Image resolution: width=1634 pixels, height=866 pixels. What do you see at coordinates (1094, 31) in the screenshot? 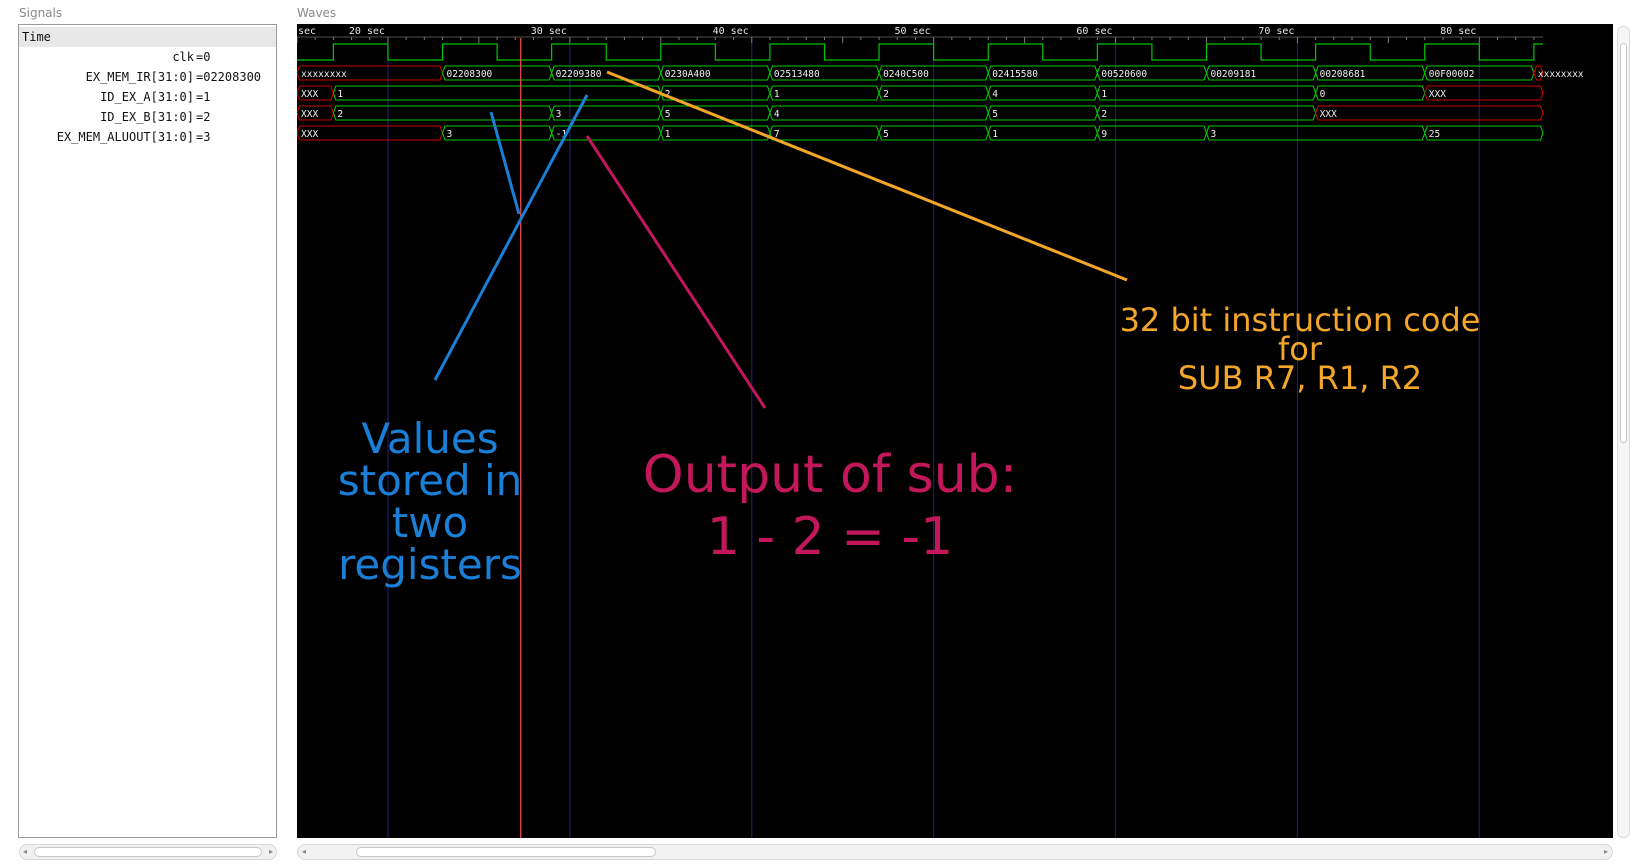
I see `tick-label: 60 sec` at bounding box center [1094, 31].